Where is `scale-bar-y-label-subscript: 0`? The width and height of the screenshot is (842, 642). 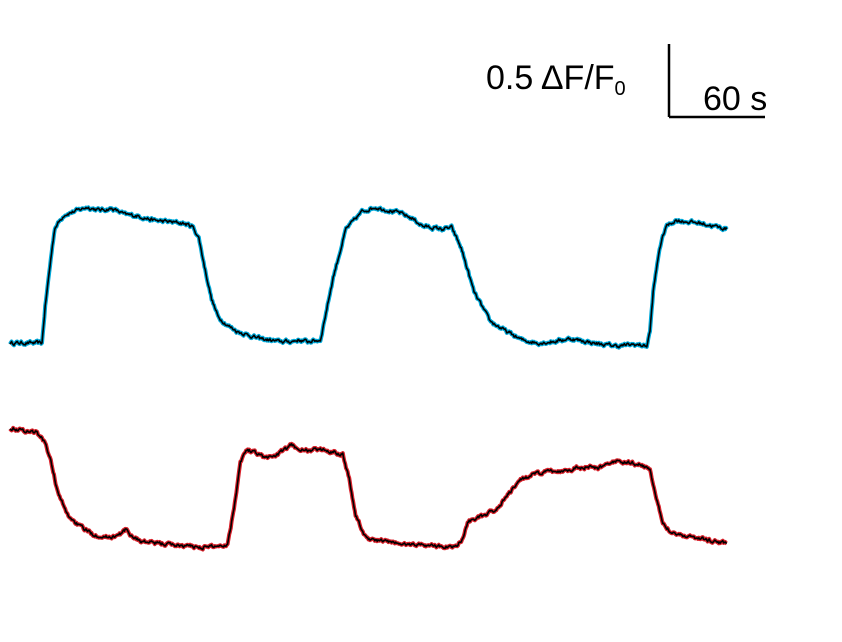
scale-bar-y-label-subscript: 0 is located at coordinates (620, 89).